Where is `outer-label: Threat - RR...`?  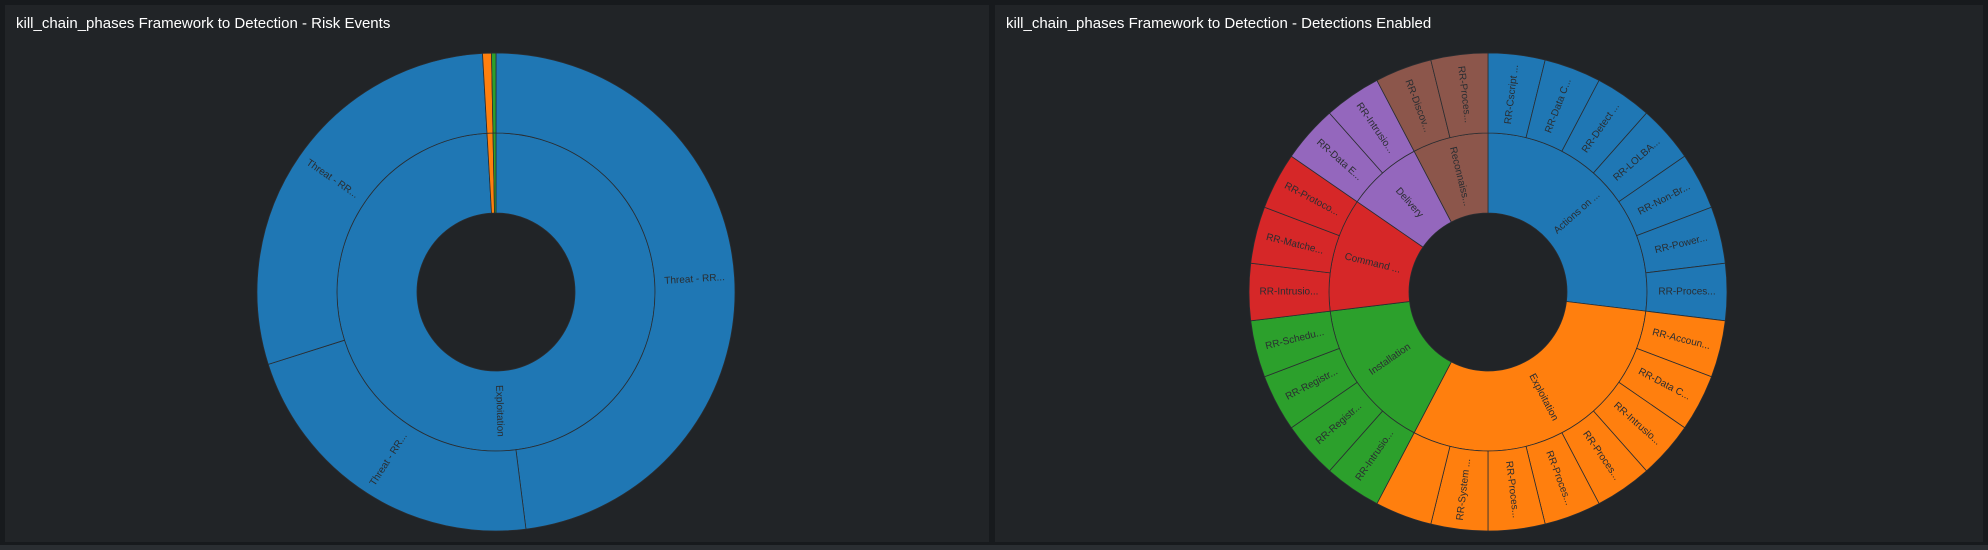
outer-label: Threat - RR... is located at coordinates (694, 279).